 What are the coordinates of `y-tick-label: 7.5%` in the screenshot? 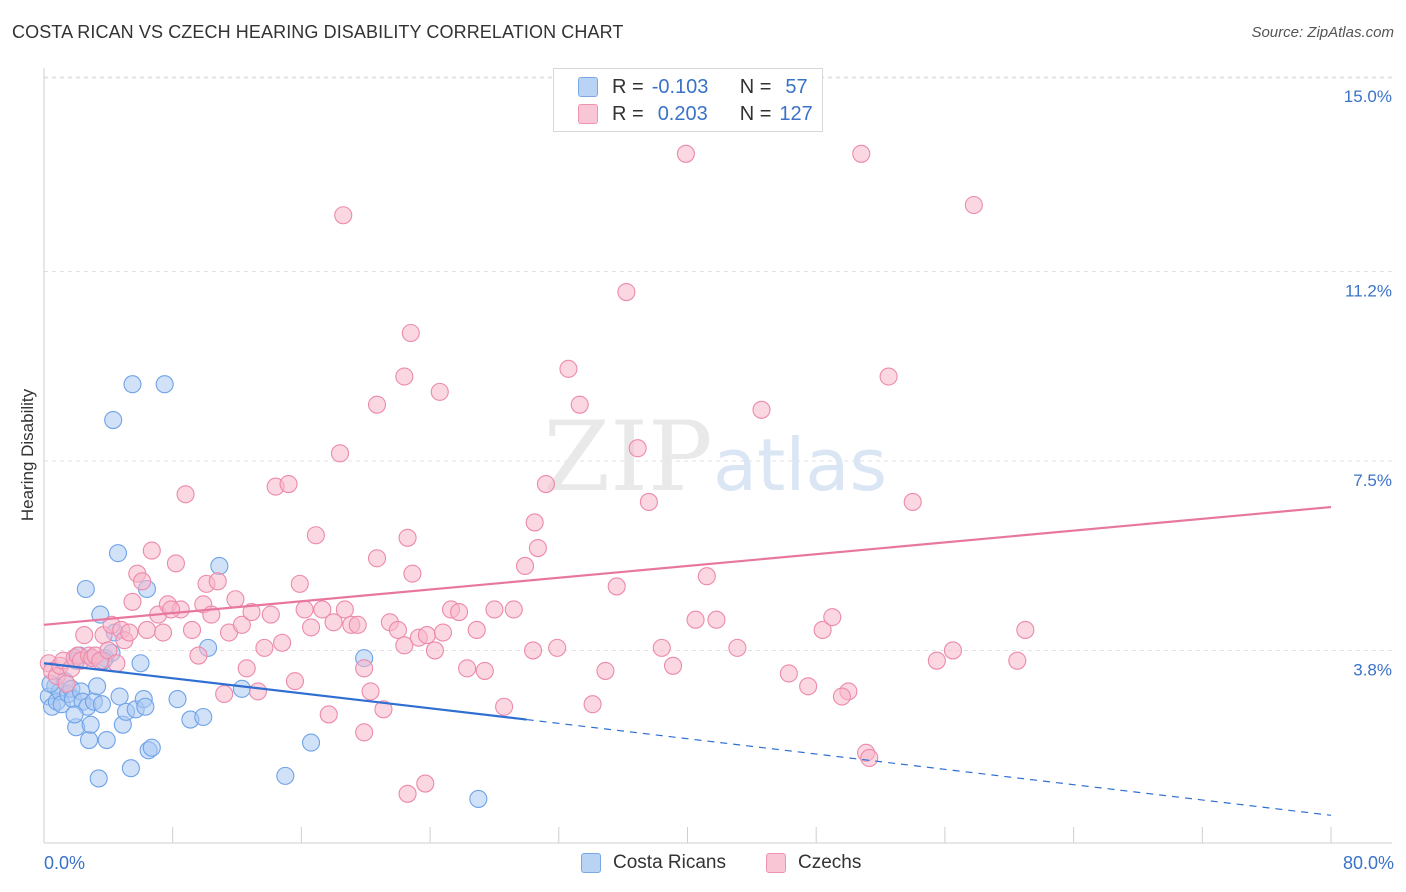 It's located at (1372, 480).